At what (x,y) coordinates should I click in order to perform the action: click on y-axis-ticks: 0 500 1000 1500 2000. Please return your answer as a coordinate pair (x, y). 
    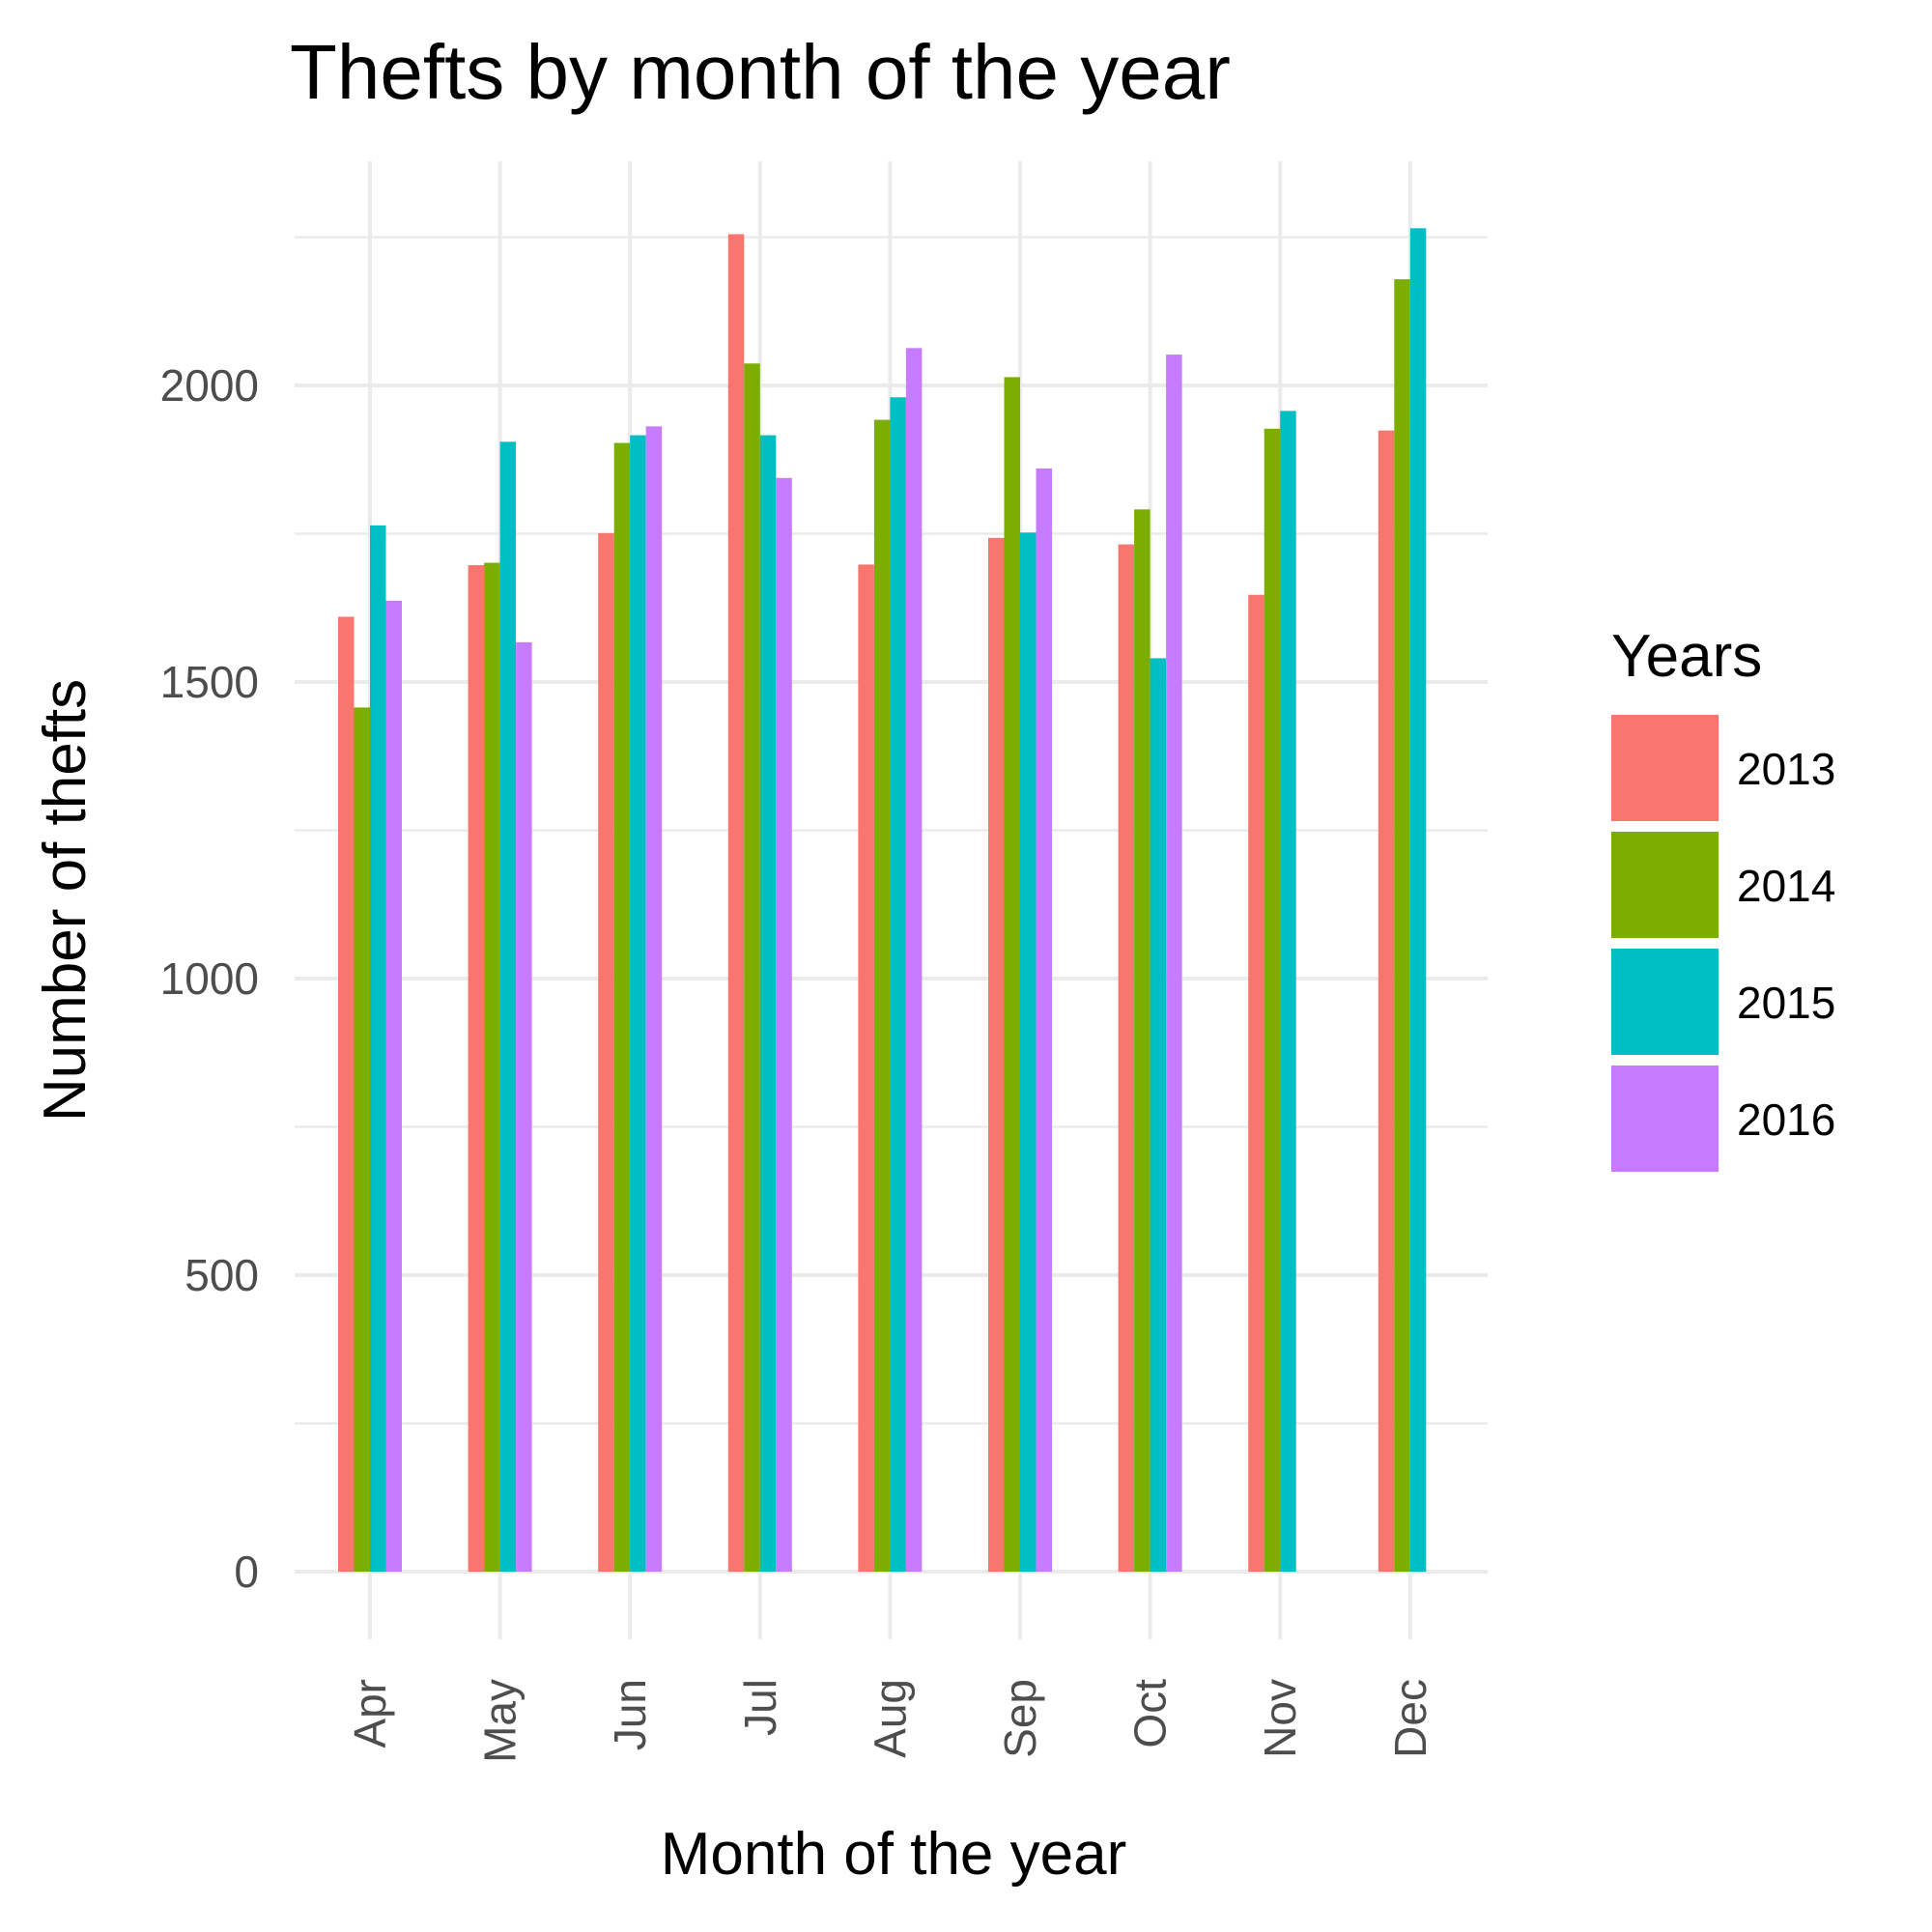
    Looking at the image, I should click on (209, 978).